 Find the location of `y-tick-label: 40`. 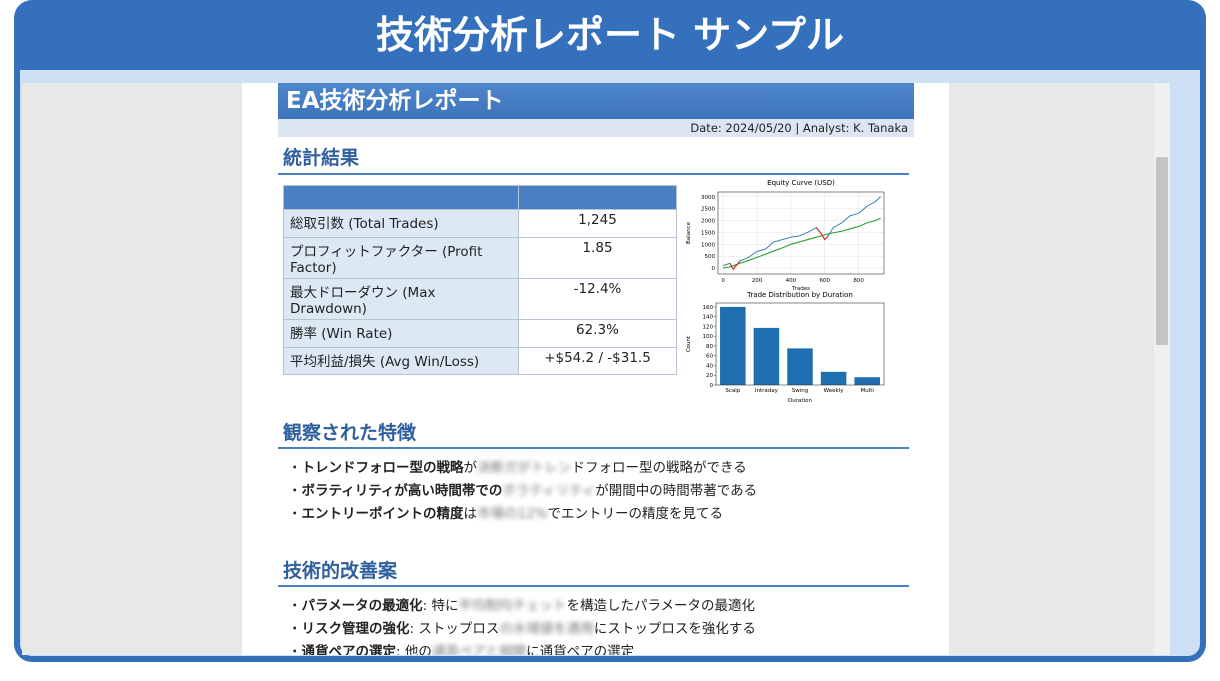

y-tick-label: 40 is located at coordinates (709, 366).